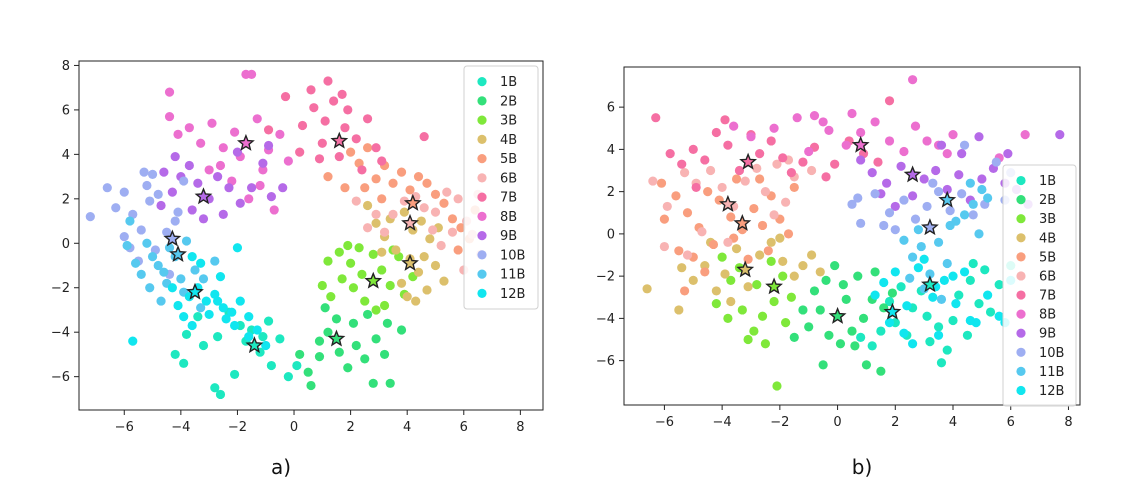 Image resolution: width=1142 pixels, height=496 pixels. What do you see at coordinates (837, 315) in the screenshot?
I see `centroid-star-2B` at bounding box center [837, 315].